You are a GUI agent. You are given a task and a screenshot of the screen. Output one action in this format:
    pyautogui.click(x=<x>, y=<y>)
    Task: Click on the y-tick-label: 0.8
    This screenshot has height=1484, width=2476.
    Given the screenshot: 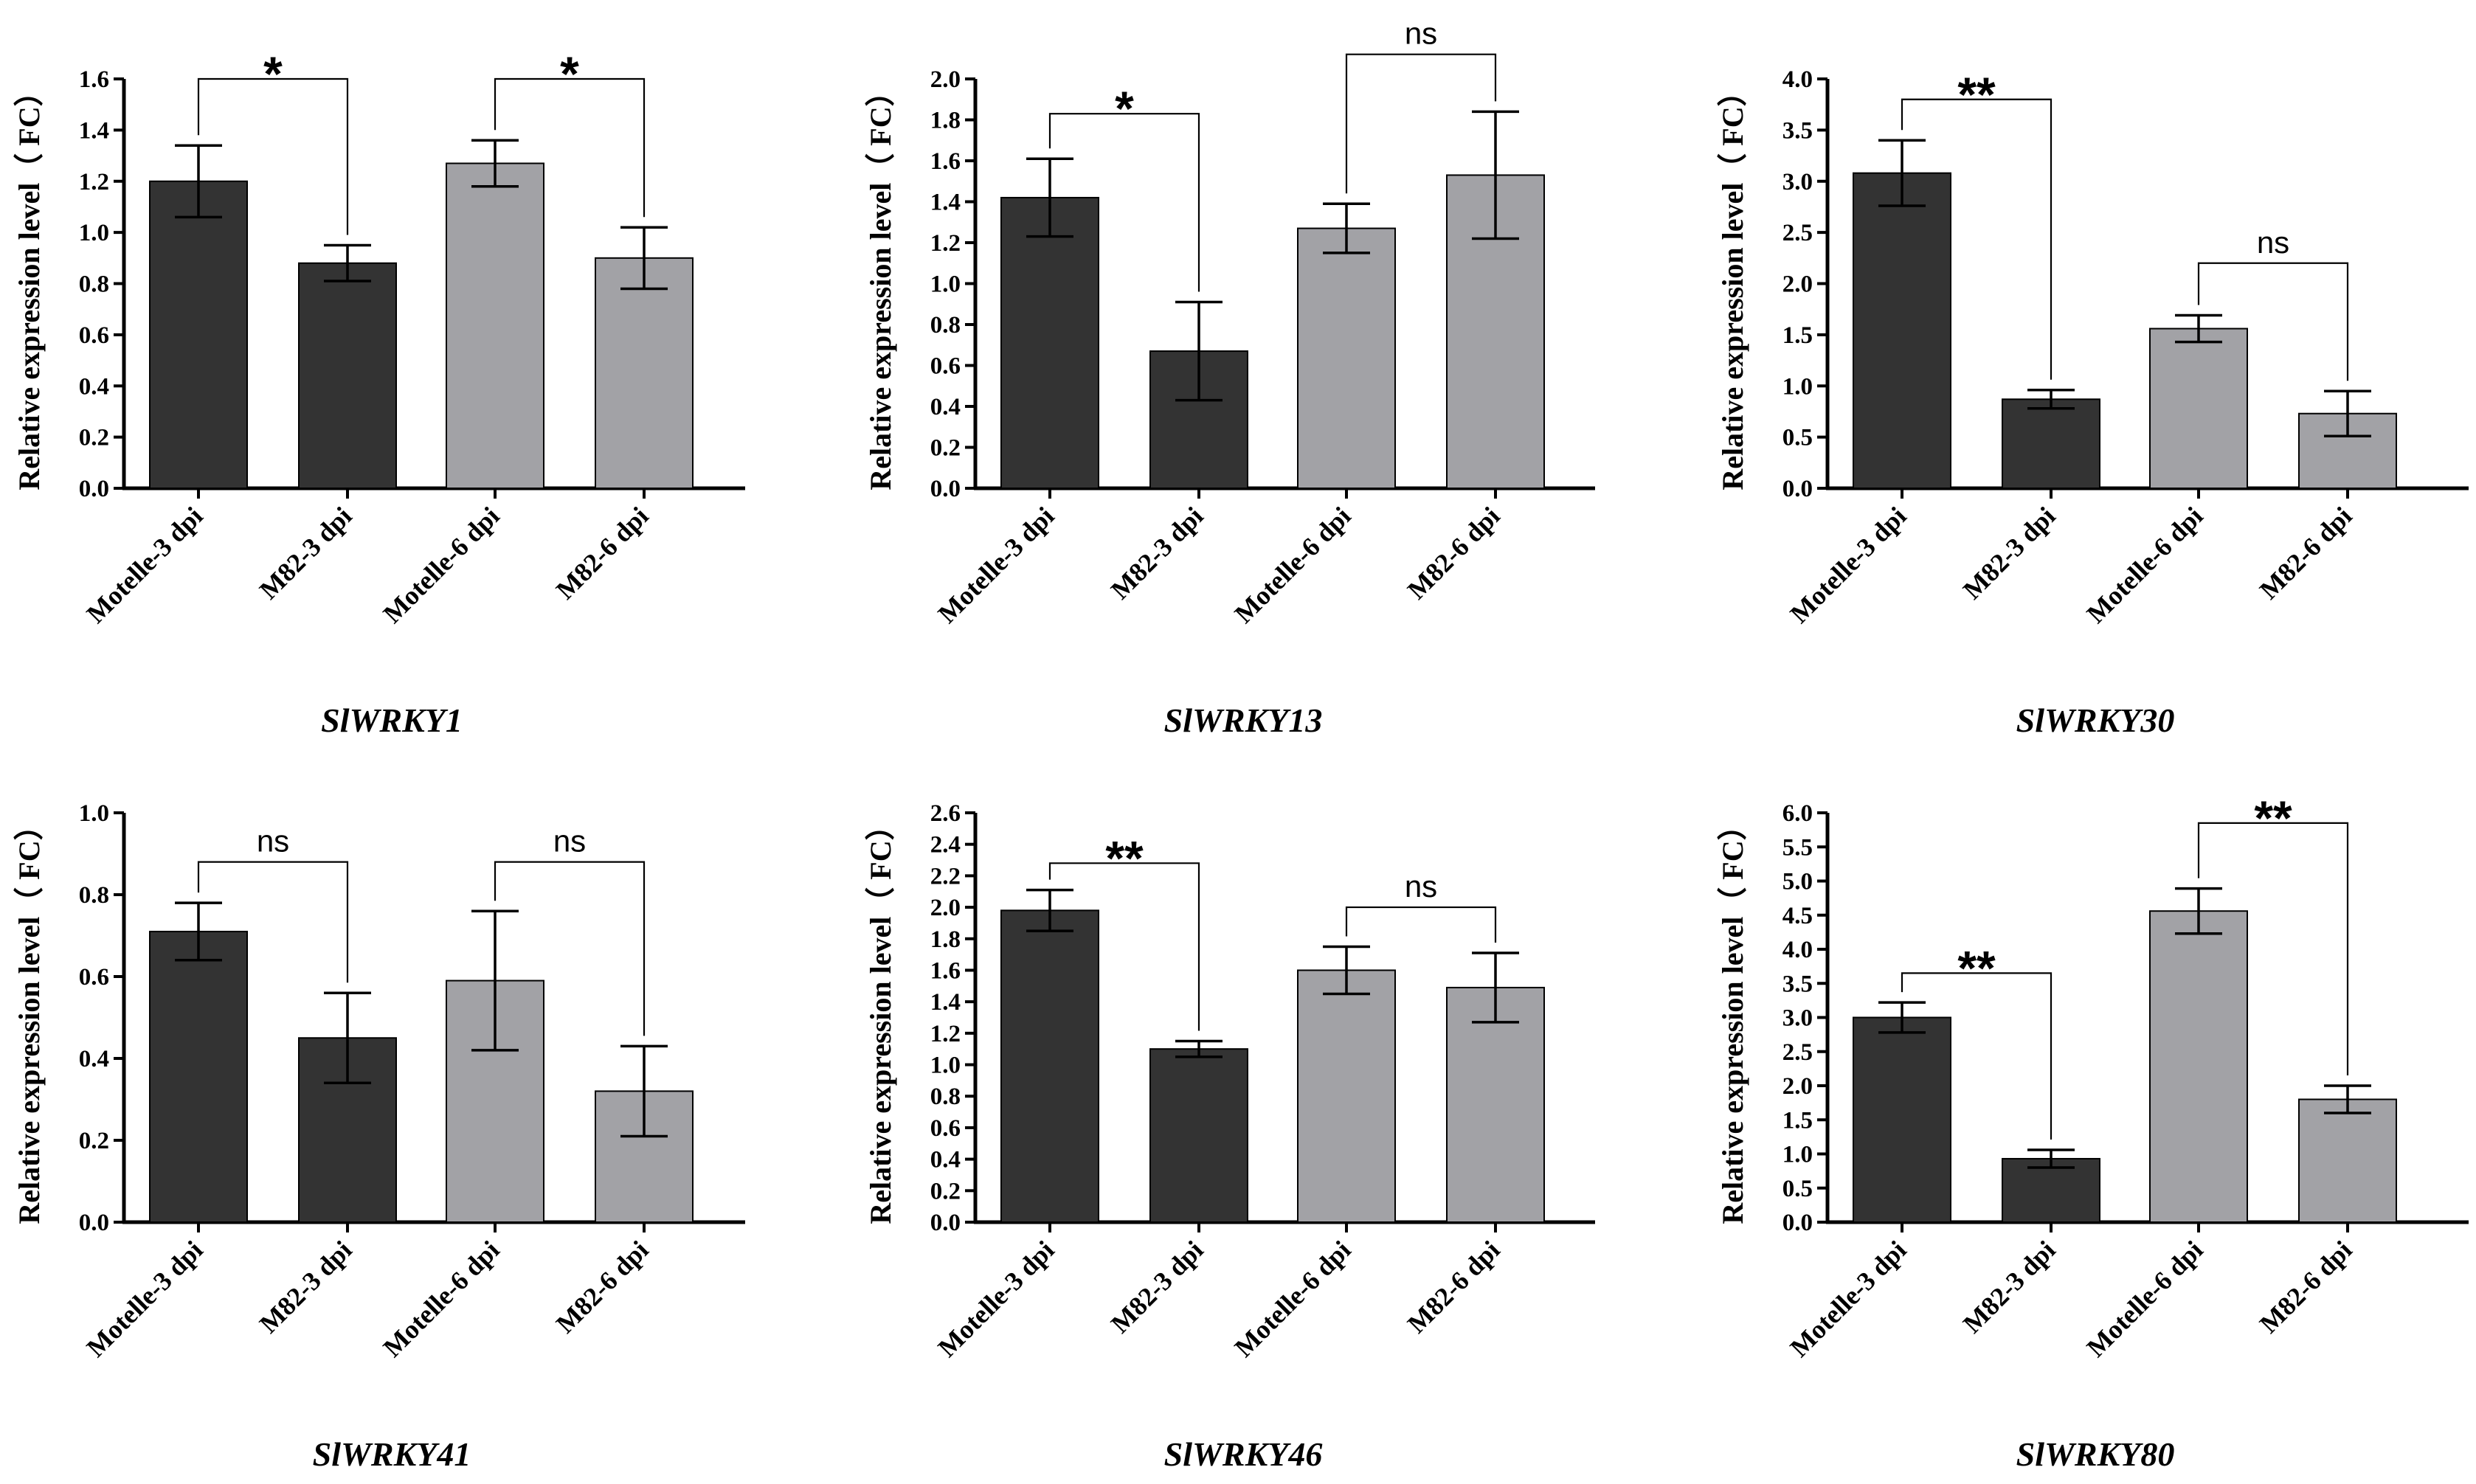 What is the action you would take?
    pyautogui.click(x=94, y=284)
    